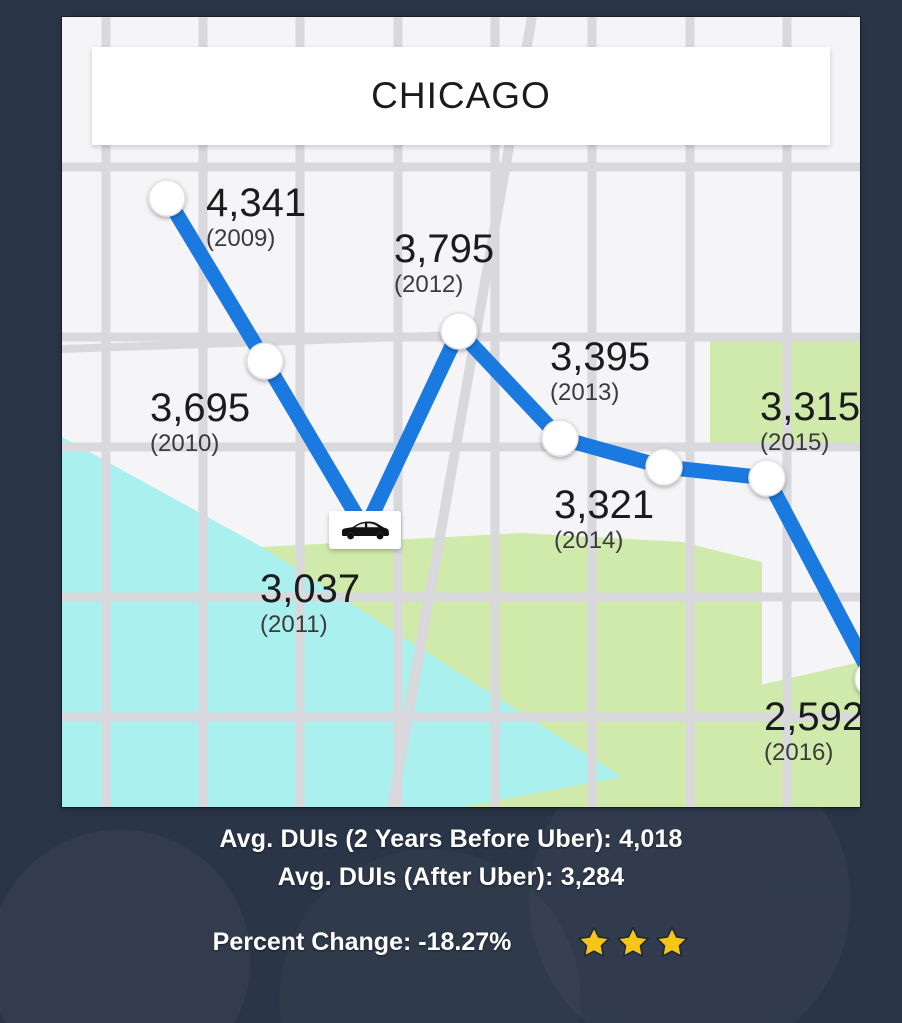  What do you see at coordinates (451, 877) in the screenshot?
I see `stat-after-uber: Avg. DUIs (After Uber): 3,284` at bounding box center [451, 877].